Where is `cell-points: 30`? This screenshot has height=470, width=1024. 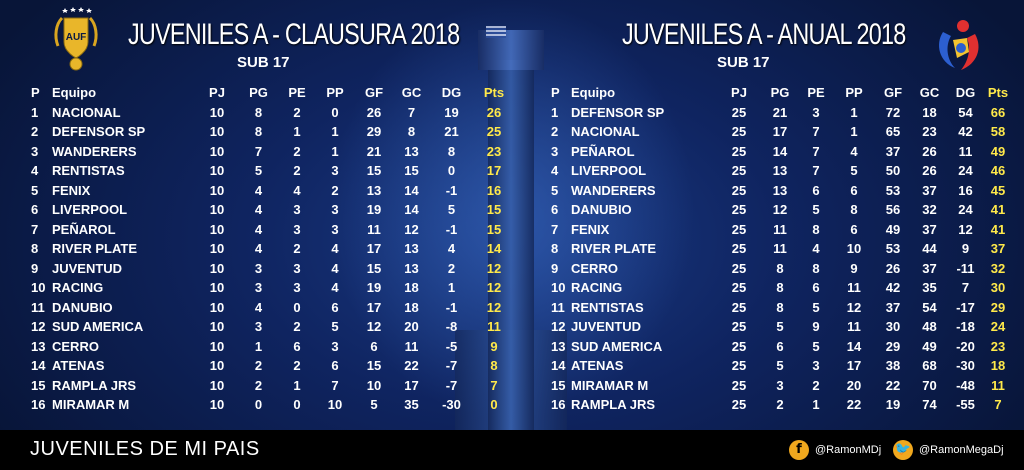
cell-points: 30 is located at coordinates (998, 287).